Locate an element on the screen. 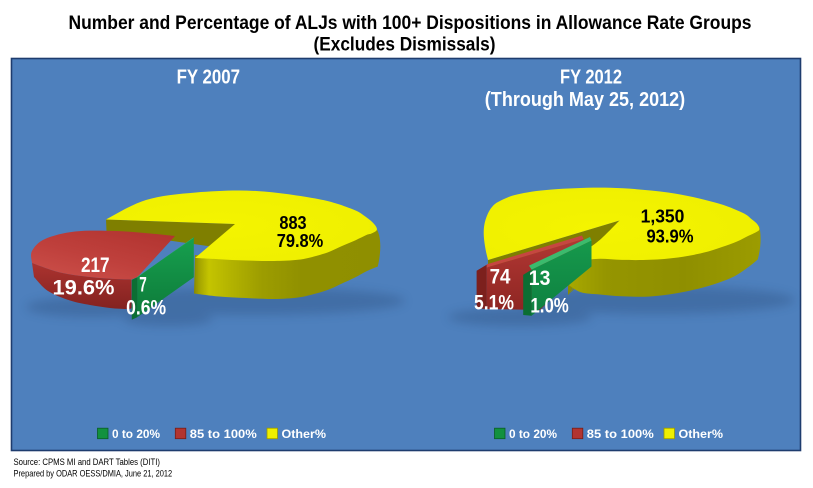 This screenshot has height=488, width=813. svg-text: 5.1% is located at coordinates (494, 303).